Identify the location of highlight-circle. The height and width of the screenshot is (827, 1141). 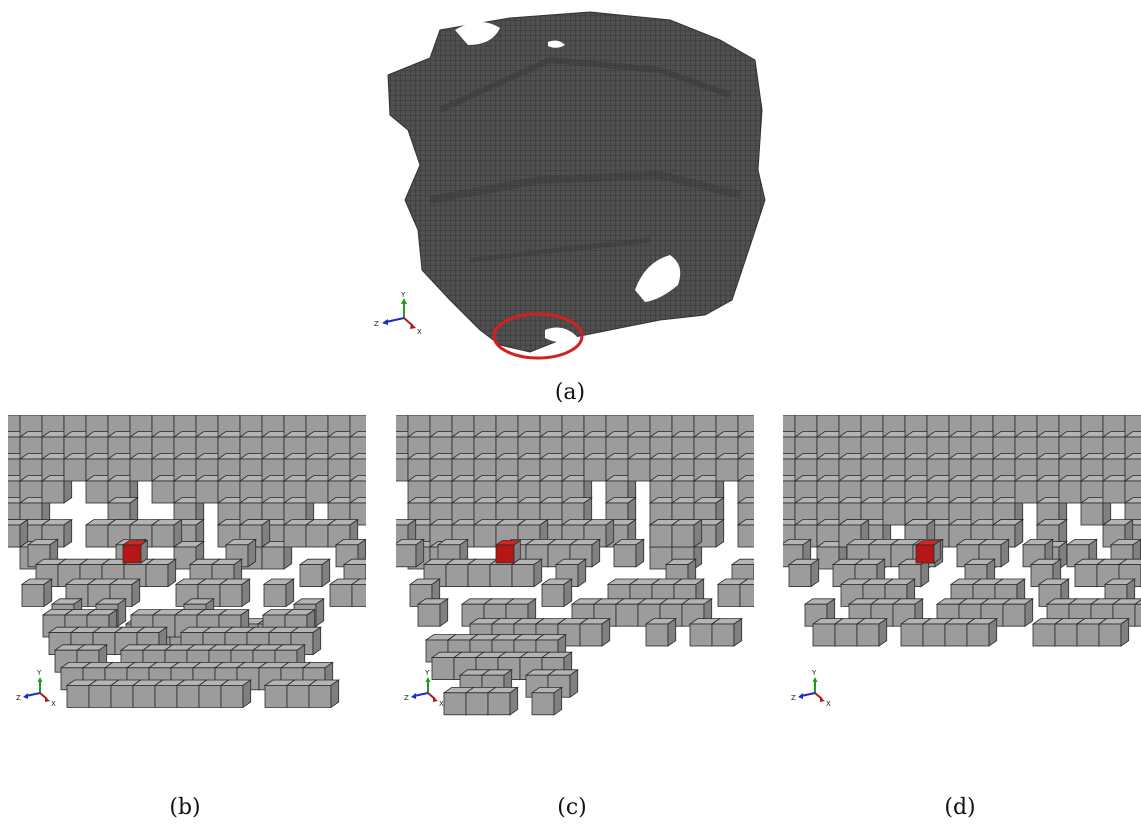
(538, 336).